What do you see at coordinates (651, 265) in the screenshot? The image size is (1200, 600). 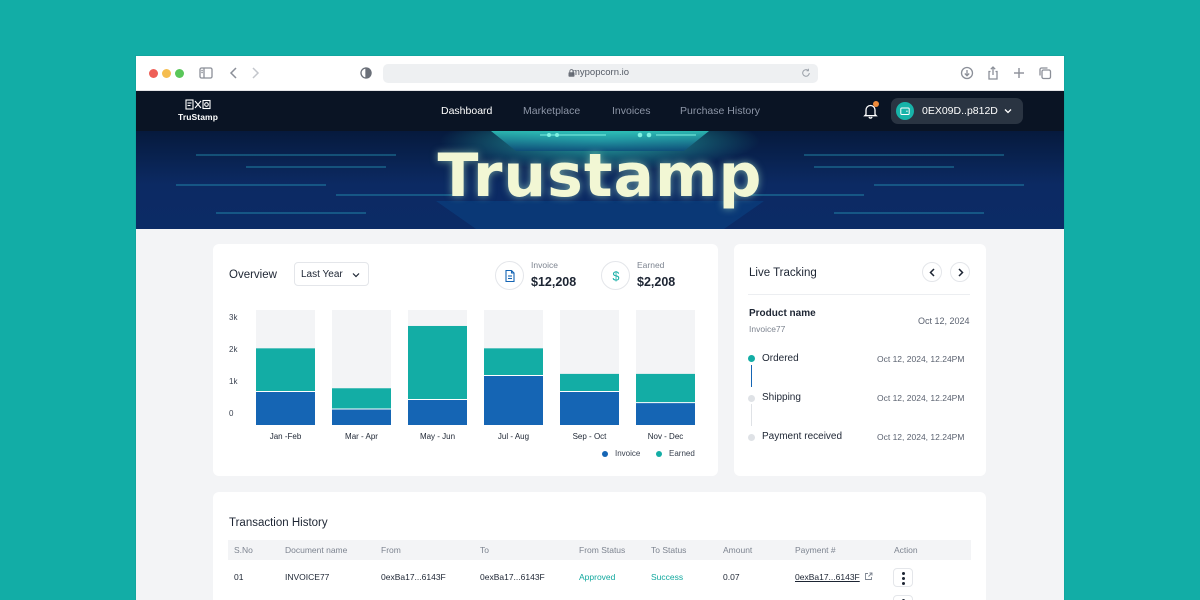 I see `earned-stat-label: Earned` at bounding box center [651, 265].